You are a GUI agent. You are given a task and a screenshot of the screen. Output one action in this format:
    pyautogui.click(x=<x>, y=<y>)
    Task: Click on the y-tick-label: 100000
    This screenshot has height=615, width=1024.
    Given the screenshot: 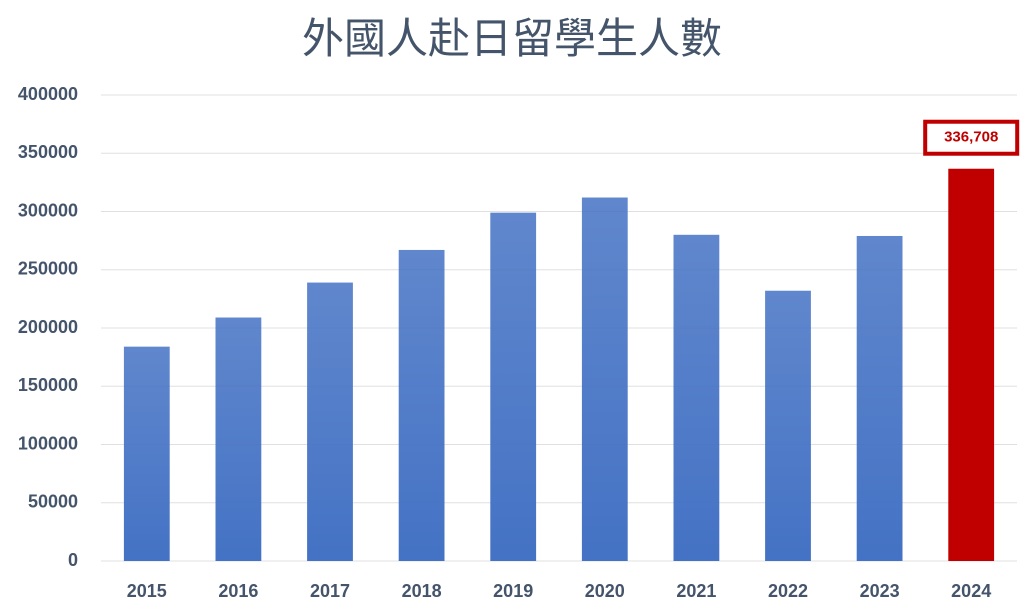 What is the action you would take?
    pyautogui.click(x=48, y=443)
    